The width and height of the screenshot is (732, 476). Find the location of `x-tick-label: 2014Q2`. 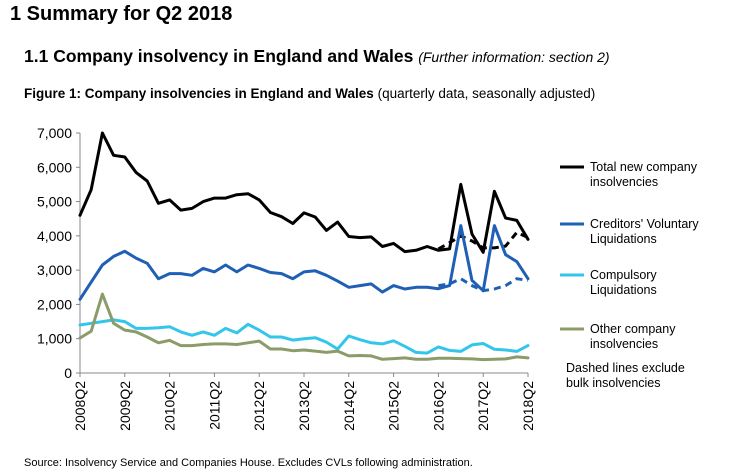

x-tick-label: 2014Q2 is located at coordinates (349, 406).